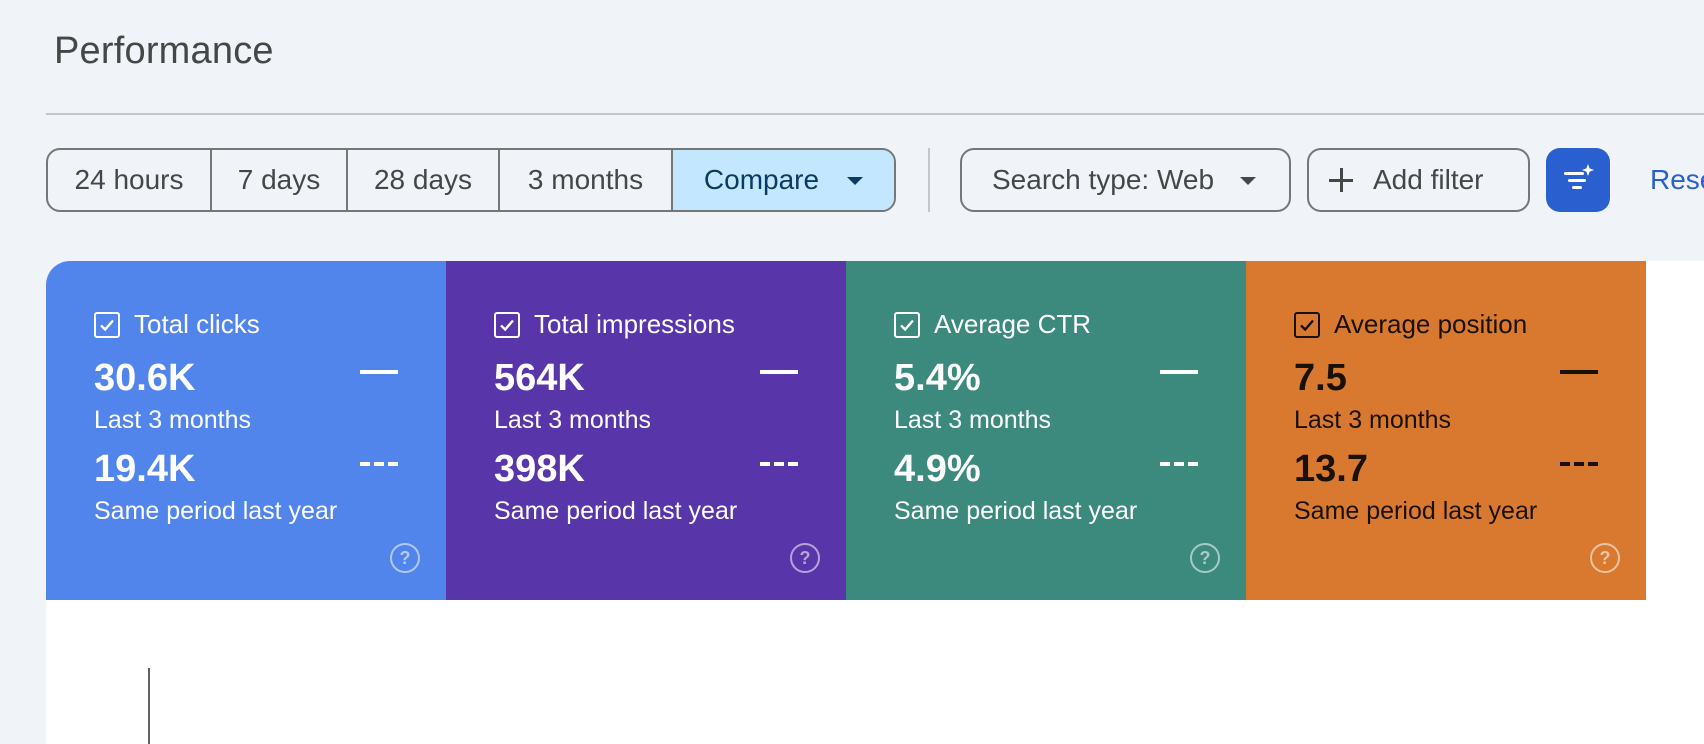 Image resolution: width=1704 pixels, height=744 pixels. Describe the element at coordinates (539, 469) in the screenshot. I see `previous-value: 398K` at that location.